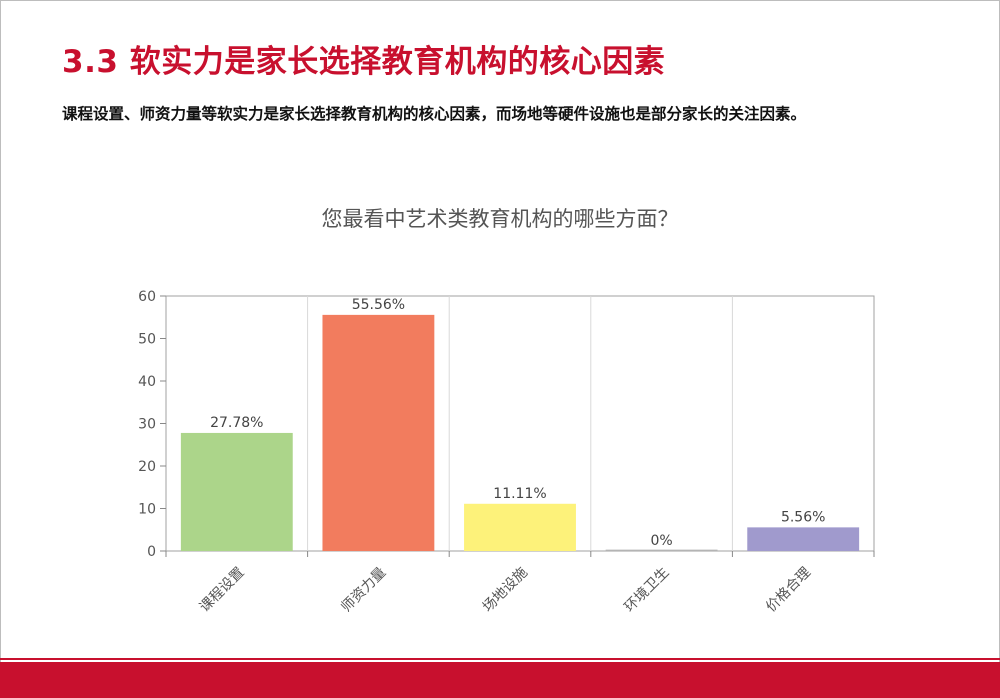 Image resolution: width=1000 pixels, height=698 pixels. Describe the element at coordinates (363, 590) in the screenshot. I see `category-label: 师资力量` at that location.